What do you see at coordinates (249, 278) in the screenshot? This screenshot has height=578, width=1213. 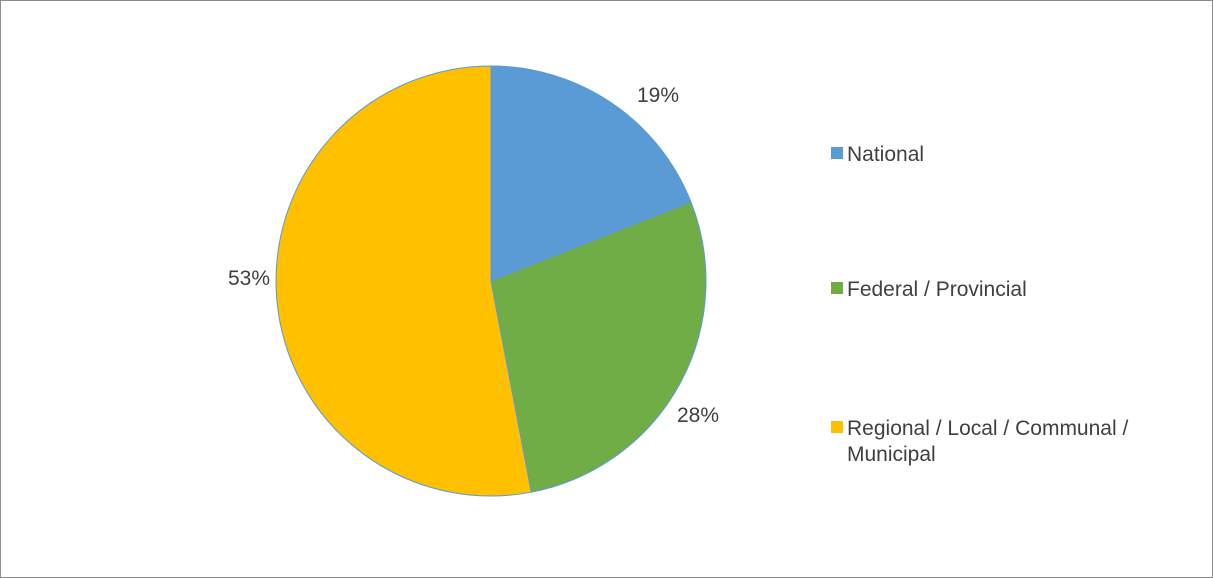 I see `data-label-regional-local: 53%` at bounding box center [249, 278].